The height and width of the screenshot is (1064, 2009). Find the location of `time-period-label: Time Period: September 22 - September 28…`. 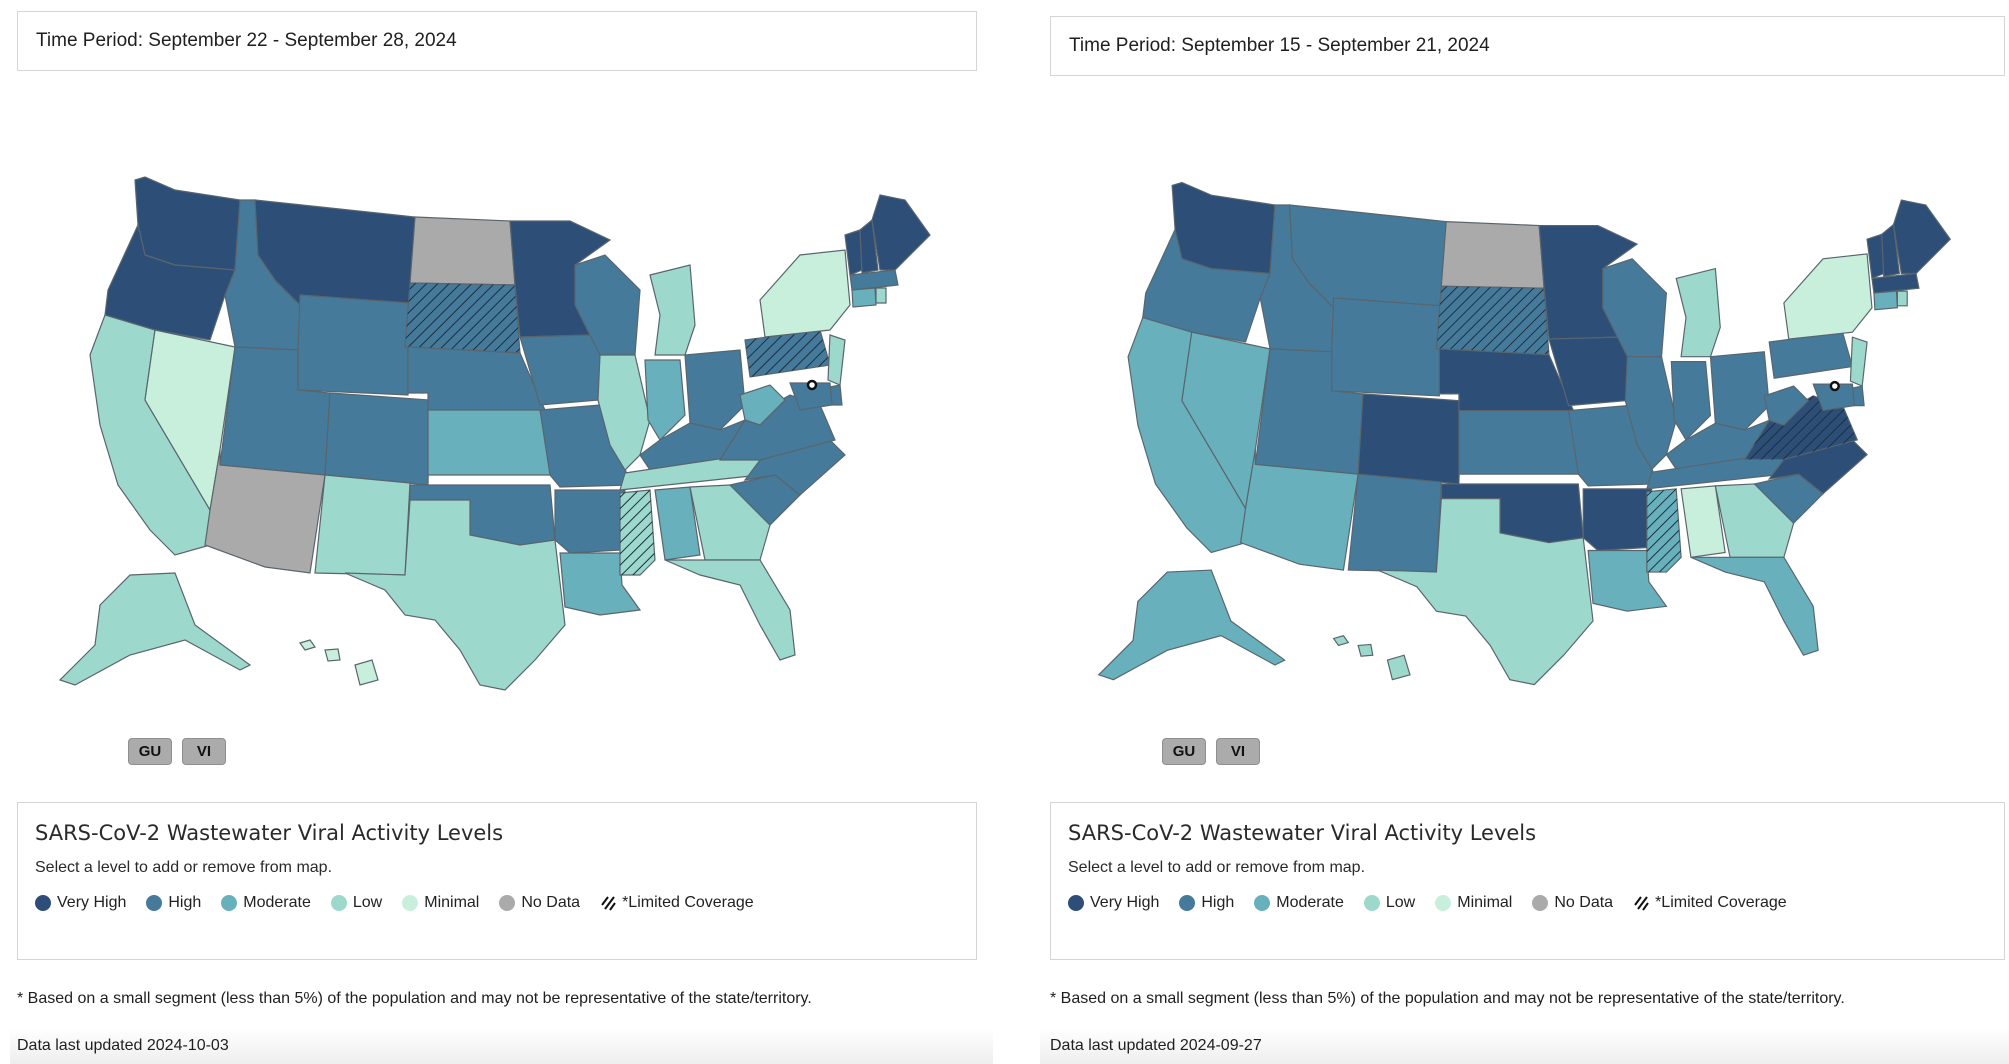

time-period-label: Time Period: September 22 - September 28… is located at coordinates (246, 40).